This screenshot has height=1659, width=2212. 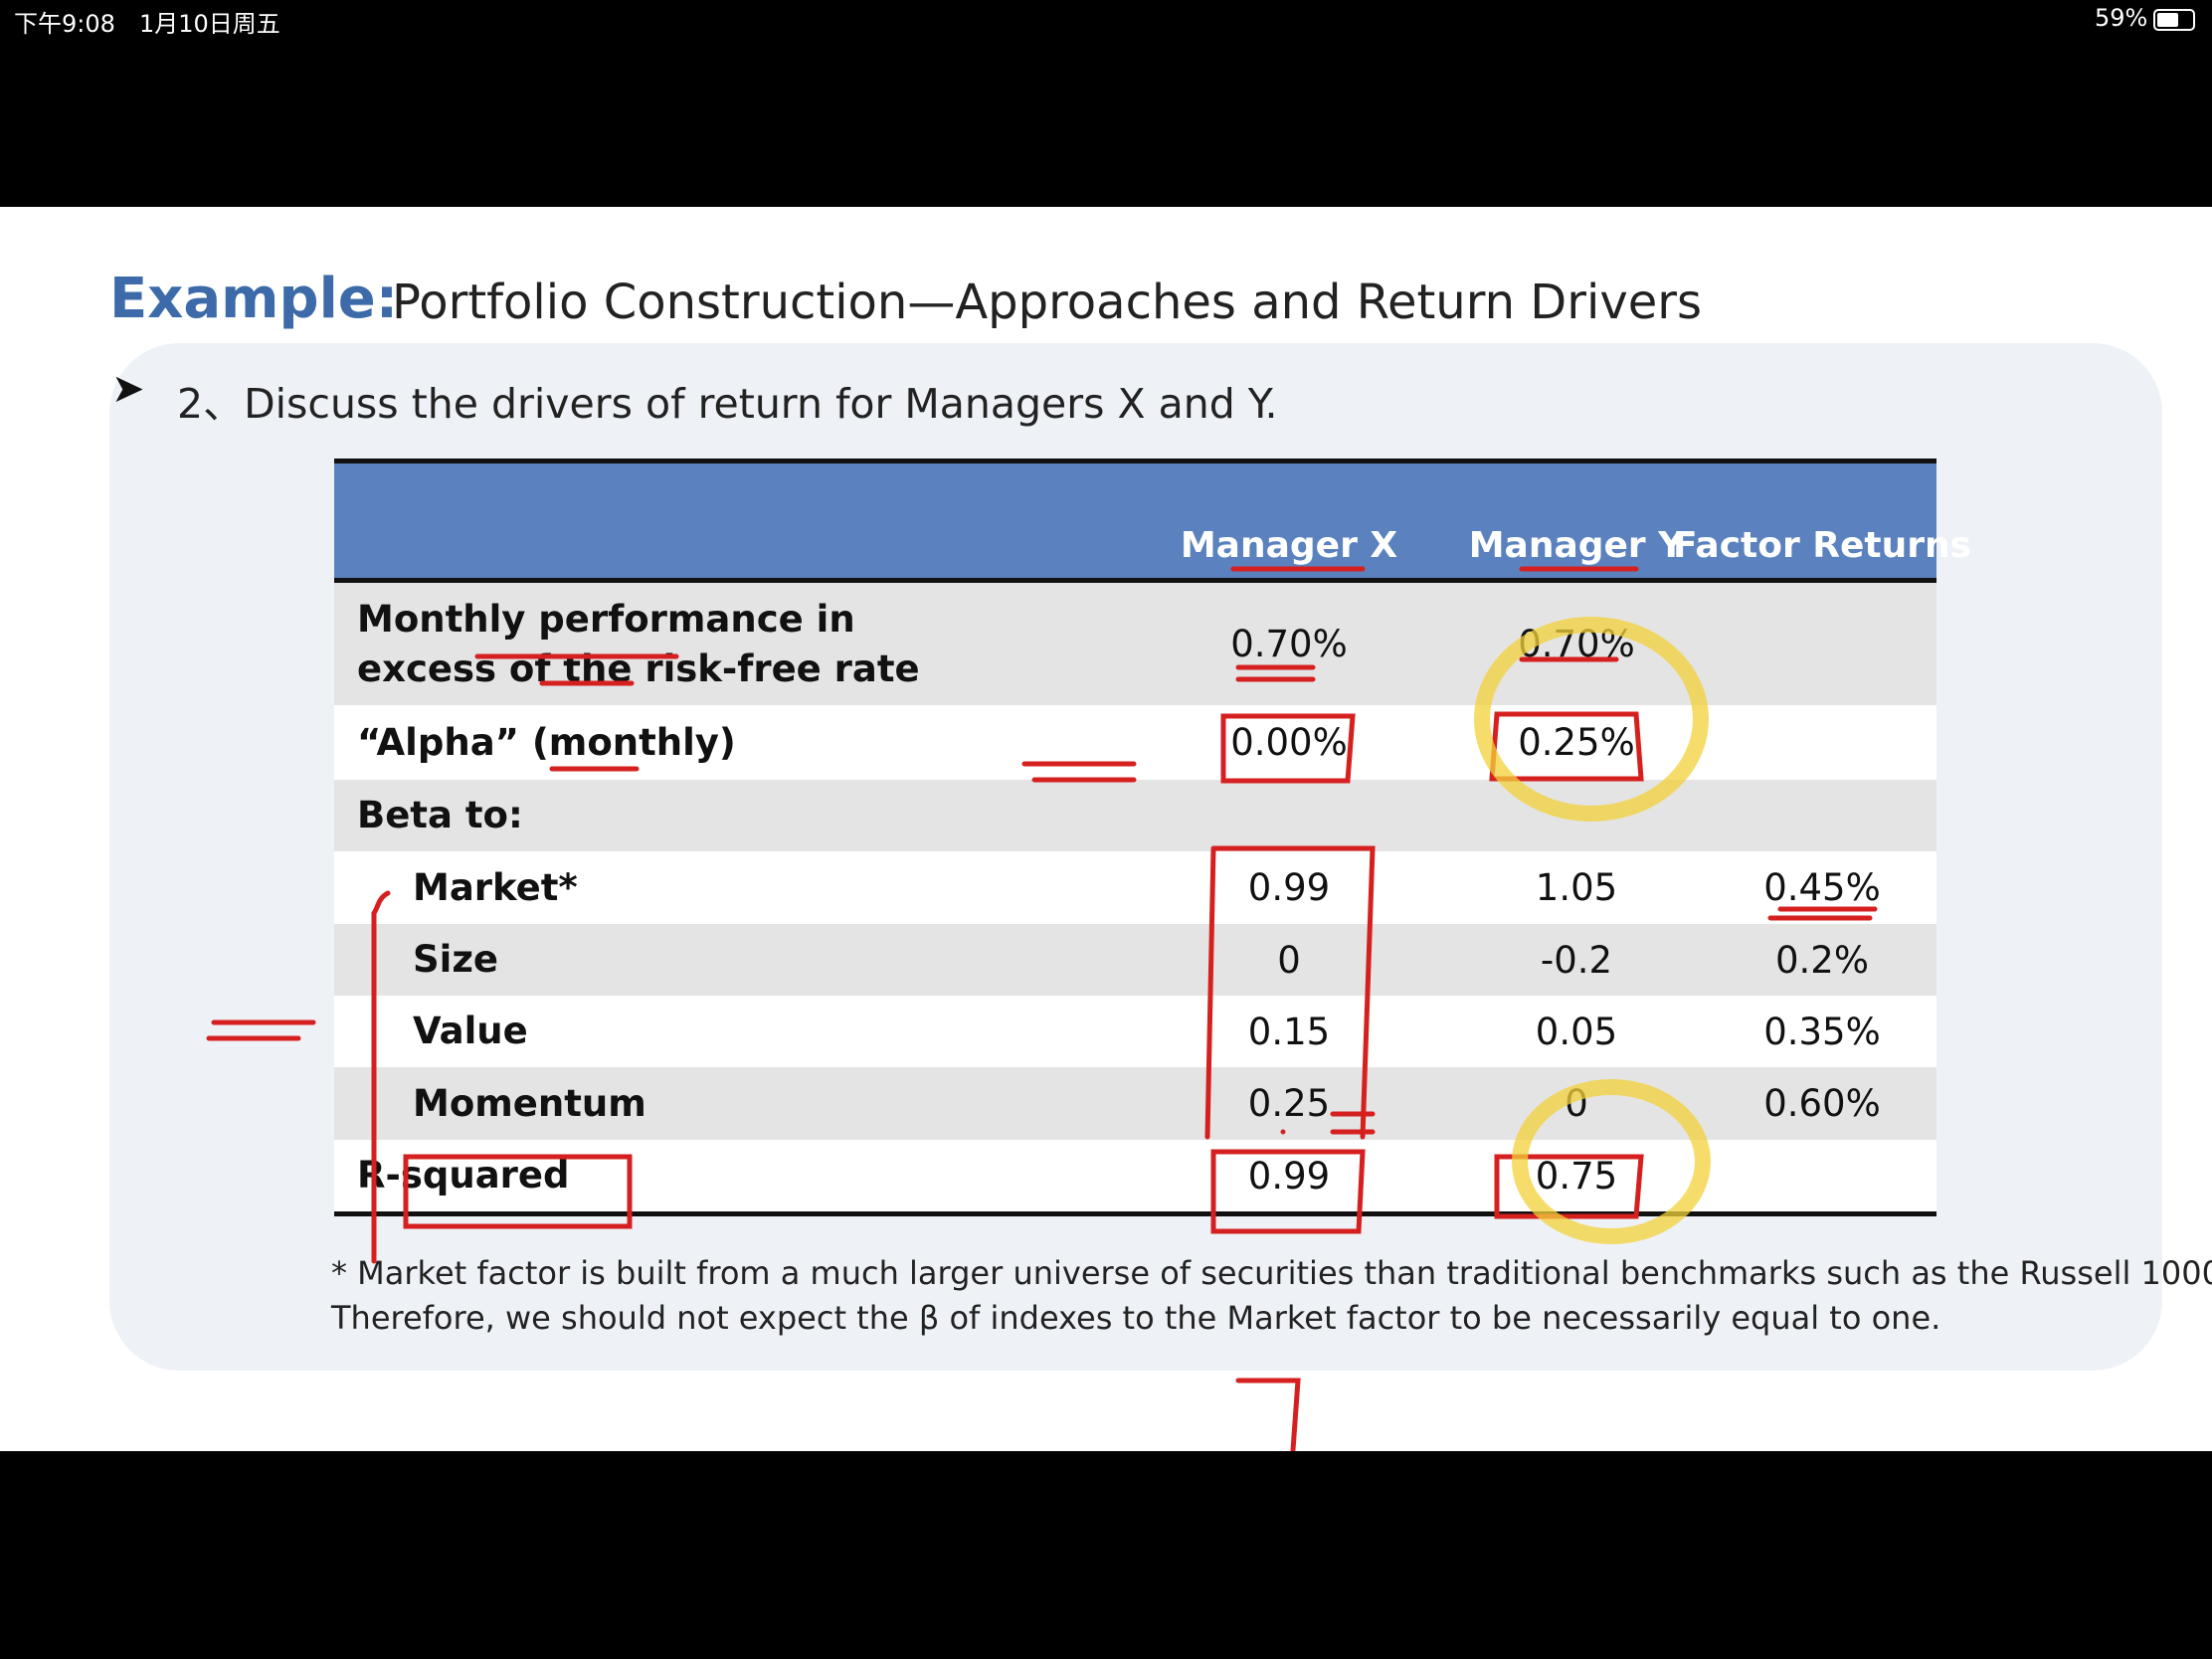 I want to click on table-cell: 0.2%, so click(x=1822, y=960).